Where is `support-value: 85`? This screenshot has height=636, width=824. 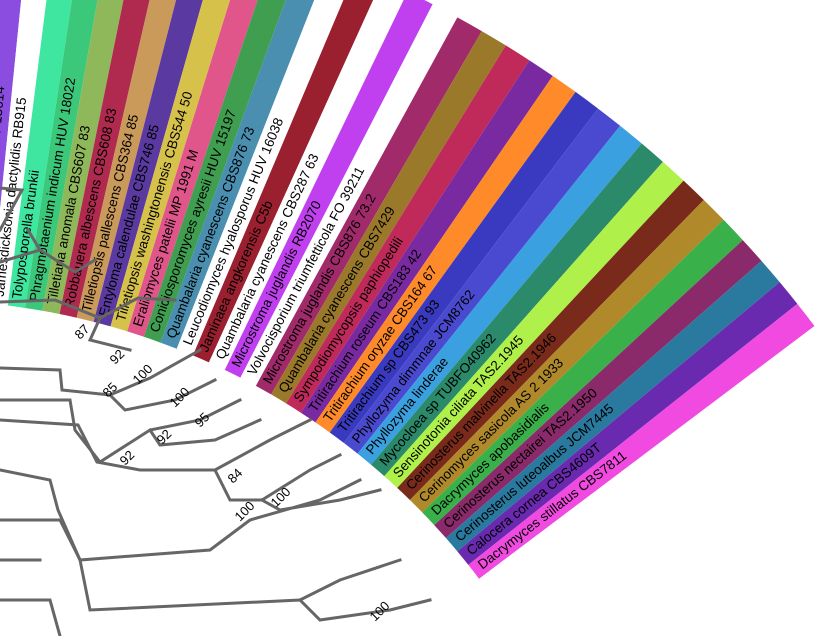
support-value: 85 is located at coordinates (110, 389).